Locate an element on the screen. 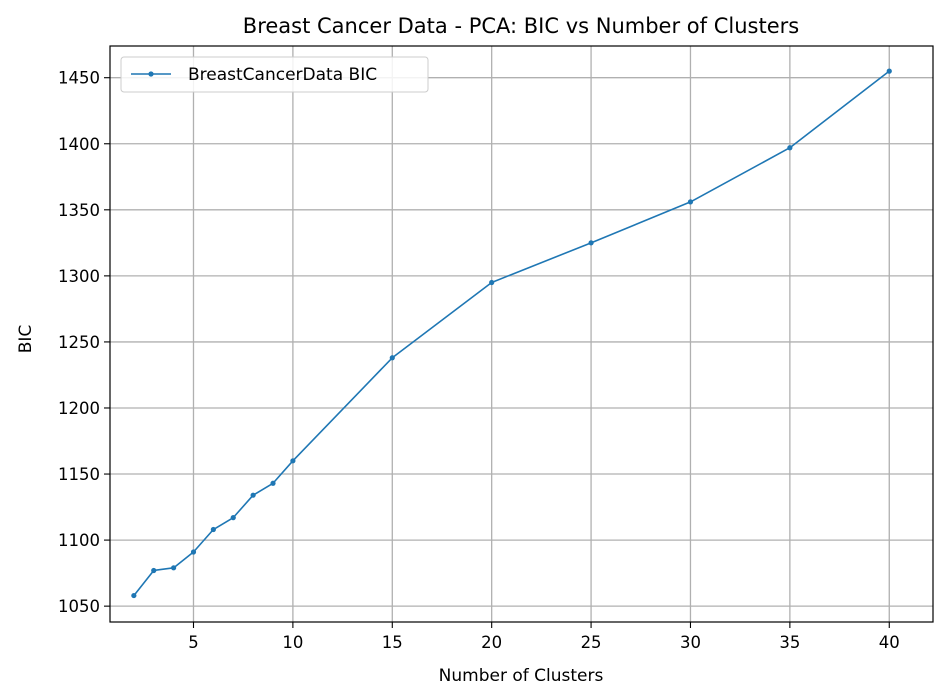 Image resolution: width=951 pixels, height=700 pixels. y-tick-label: 1200 is located at coordinates (79, 408).